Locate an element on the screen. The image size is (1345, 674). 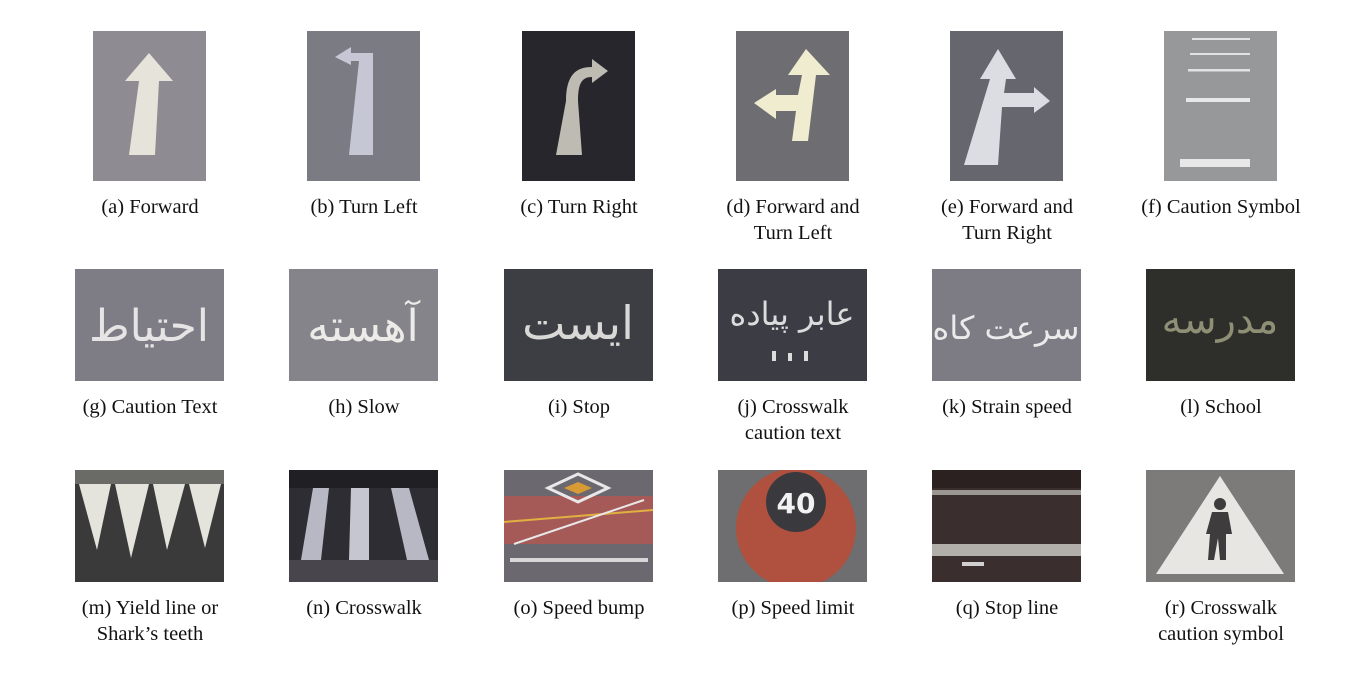
stop-text-image: ایست is located at coordinates (578, 325).